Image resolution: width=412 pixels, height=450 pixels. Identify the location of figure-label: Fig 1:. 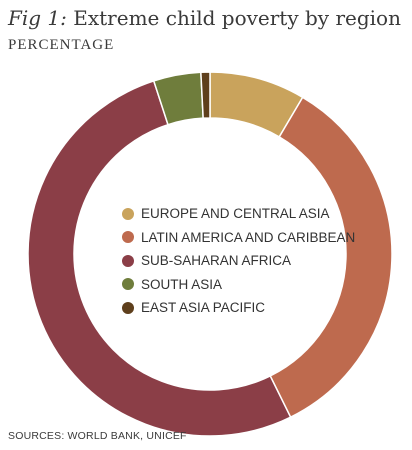
(37, 18).